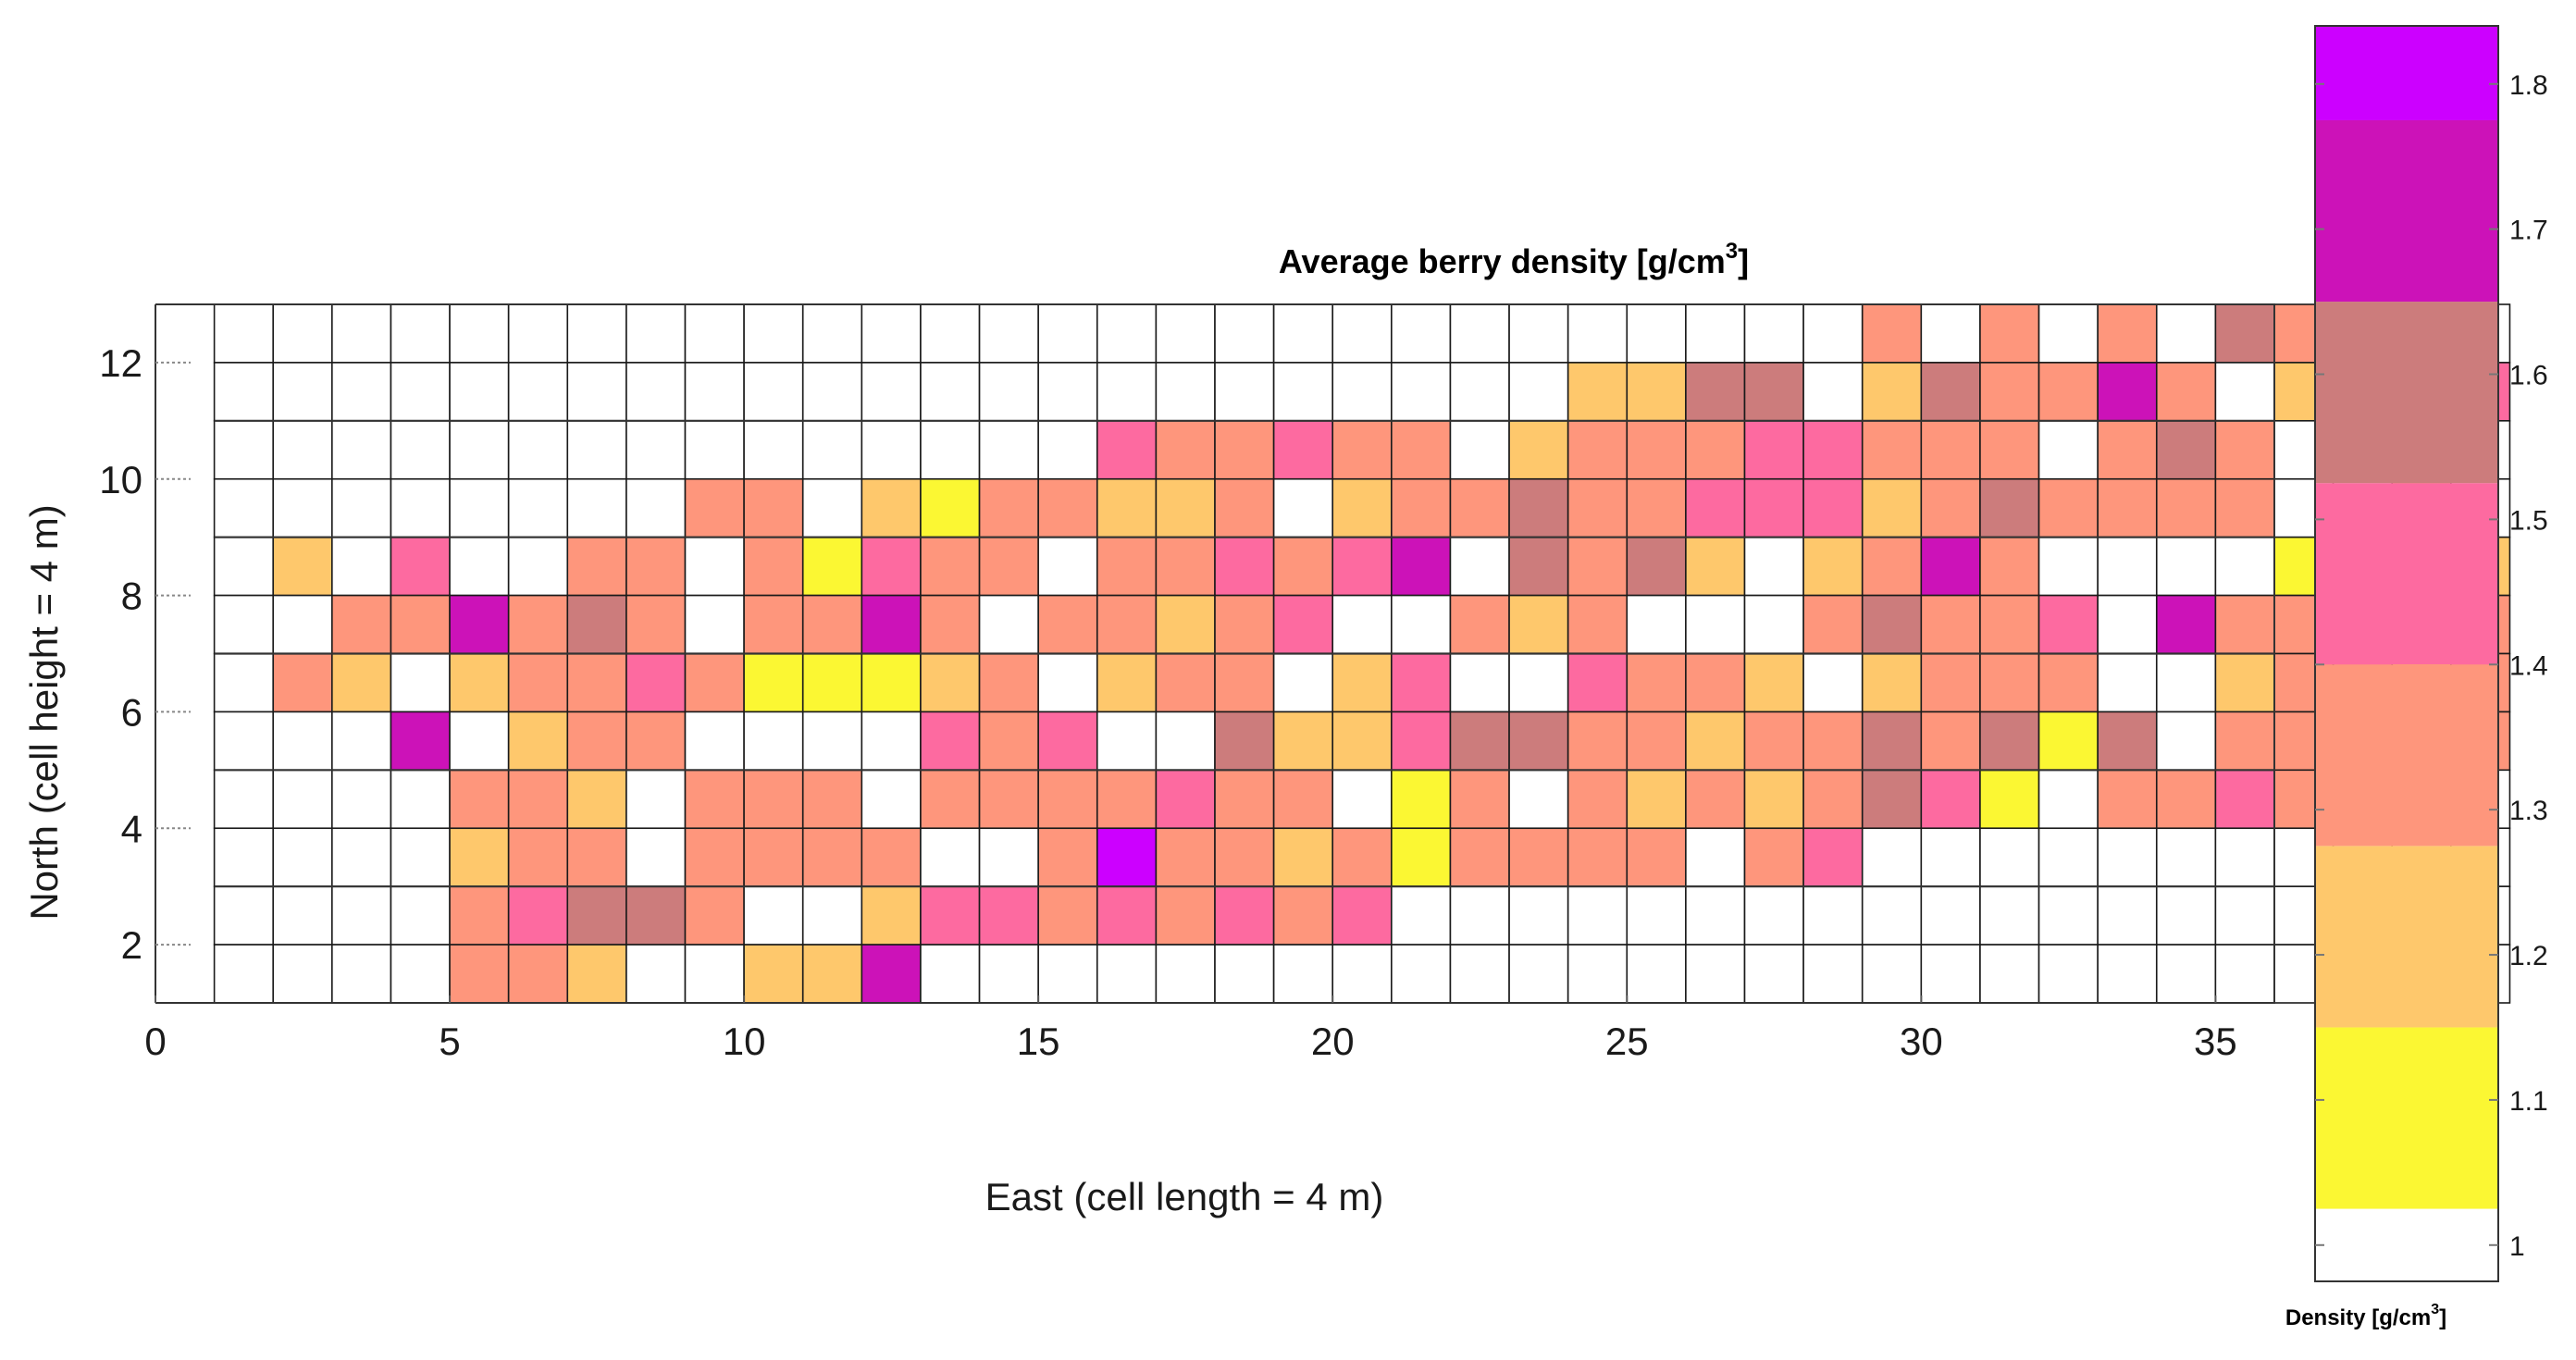  Describe the element at coordinates (2365, 1316) in the screenshot. I see `colorbar-label: Density [g/cm3]` at that location.